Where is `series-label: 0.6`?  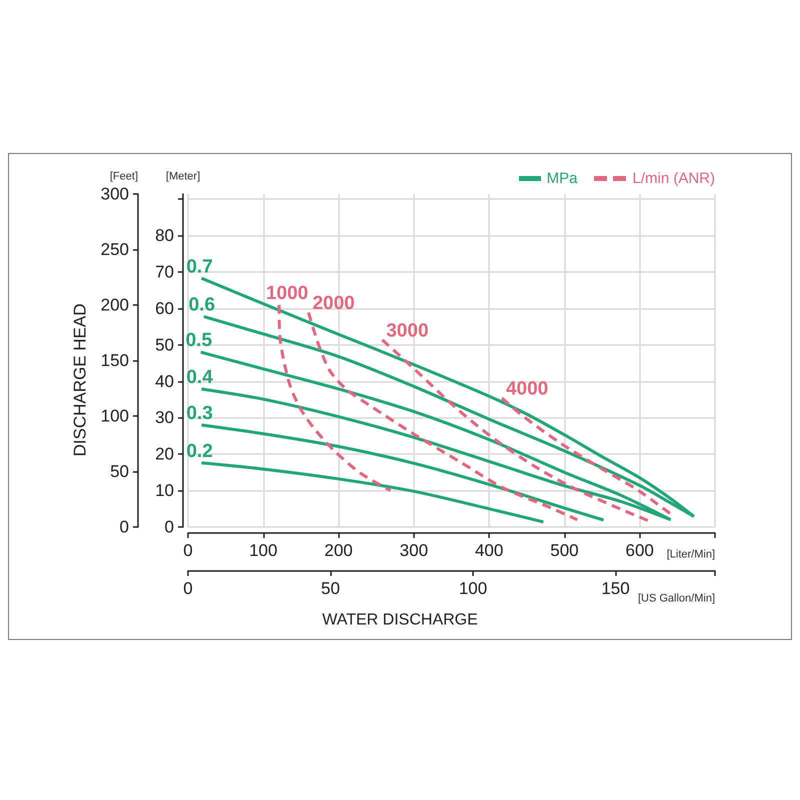
series-label: 0.6 is located at coordinates (202, 305).